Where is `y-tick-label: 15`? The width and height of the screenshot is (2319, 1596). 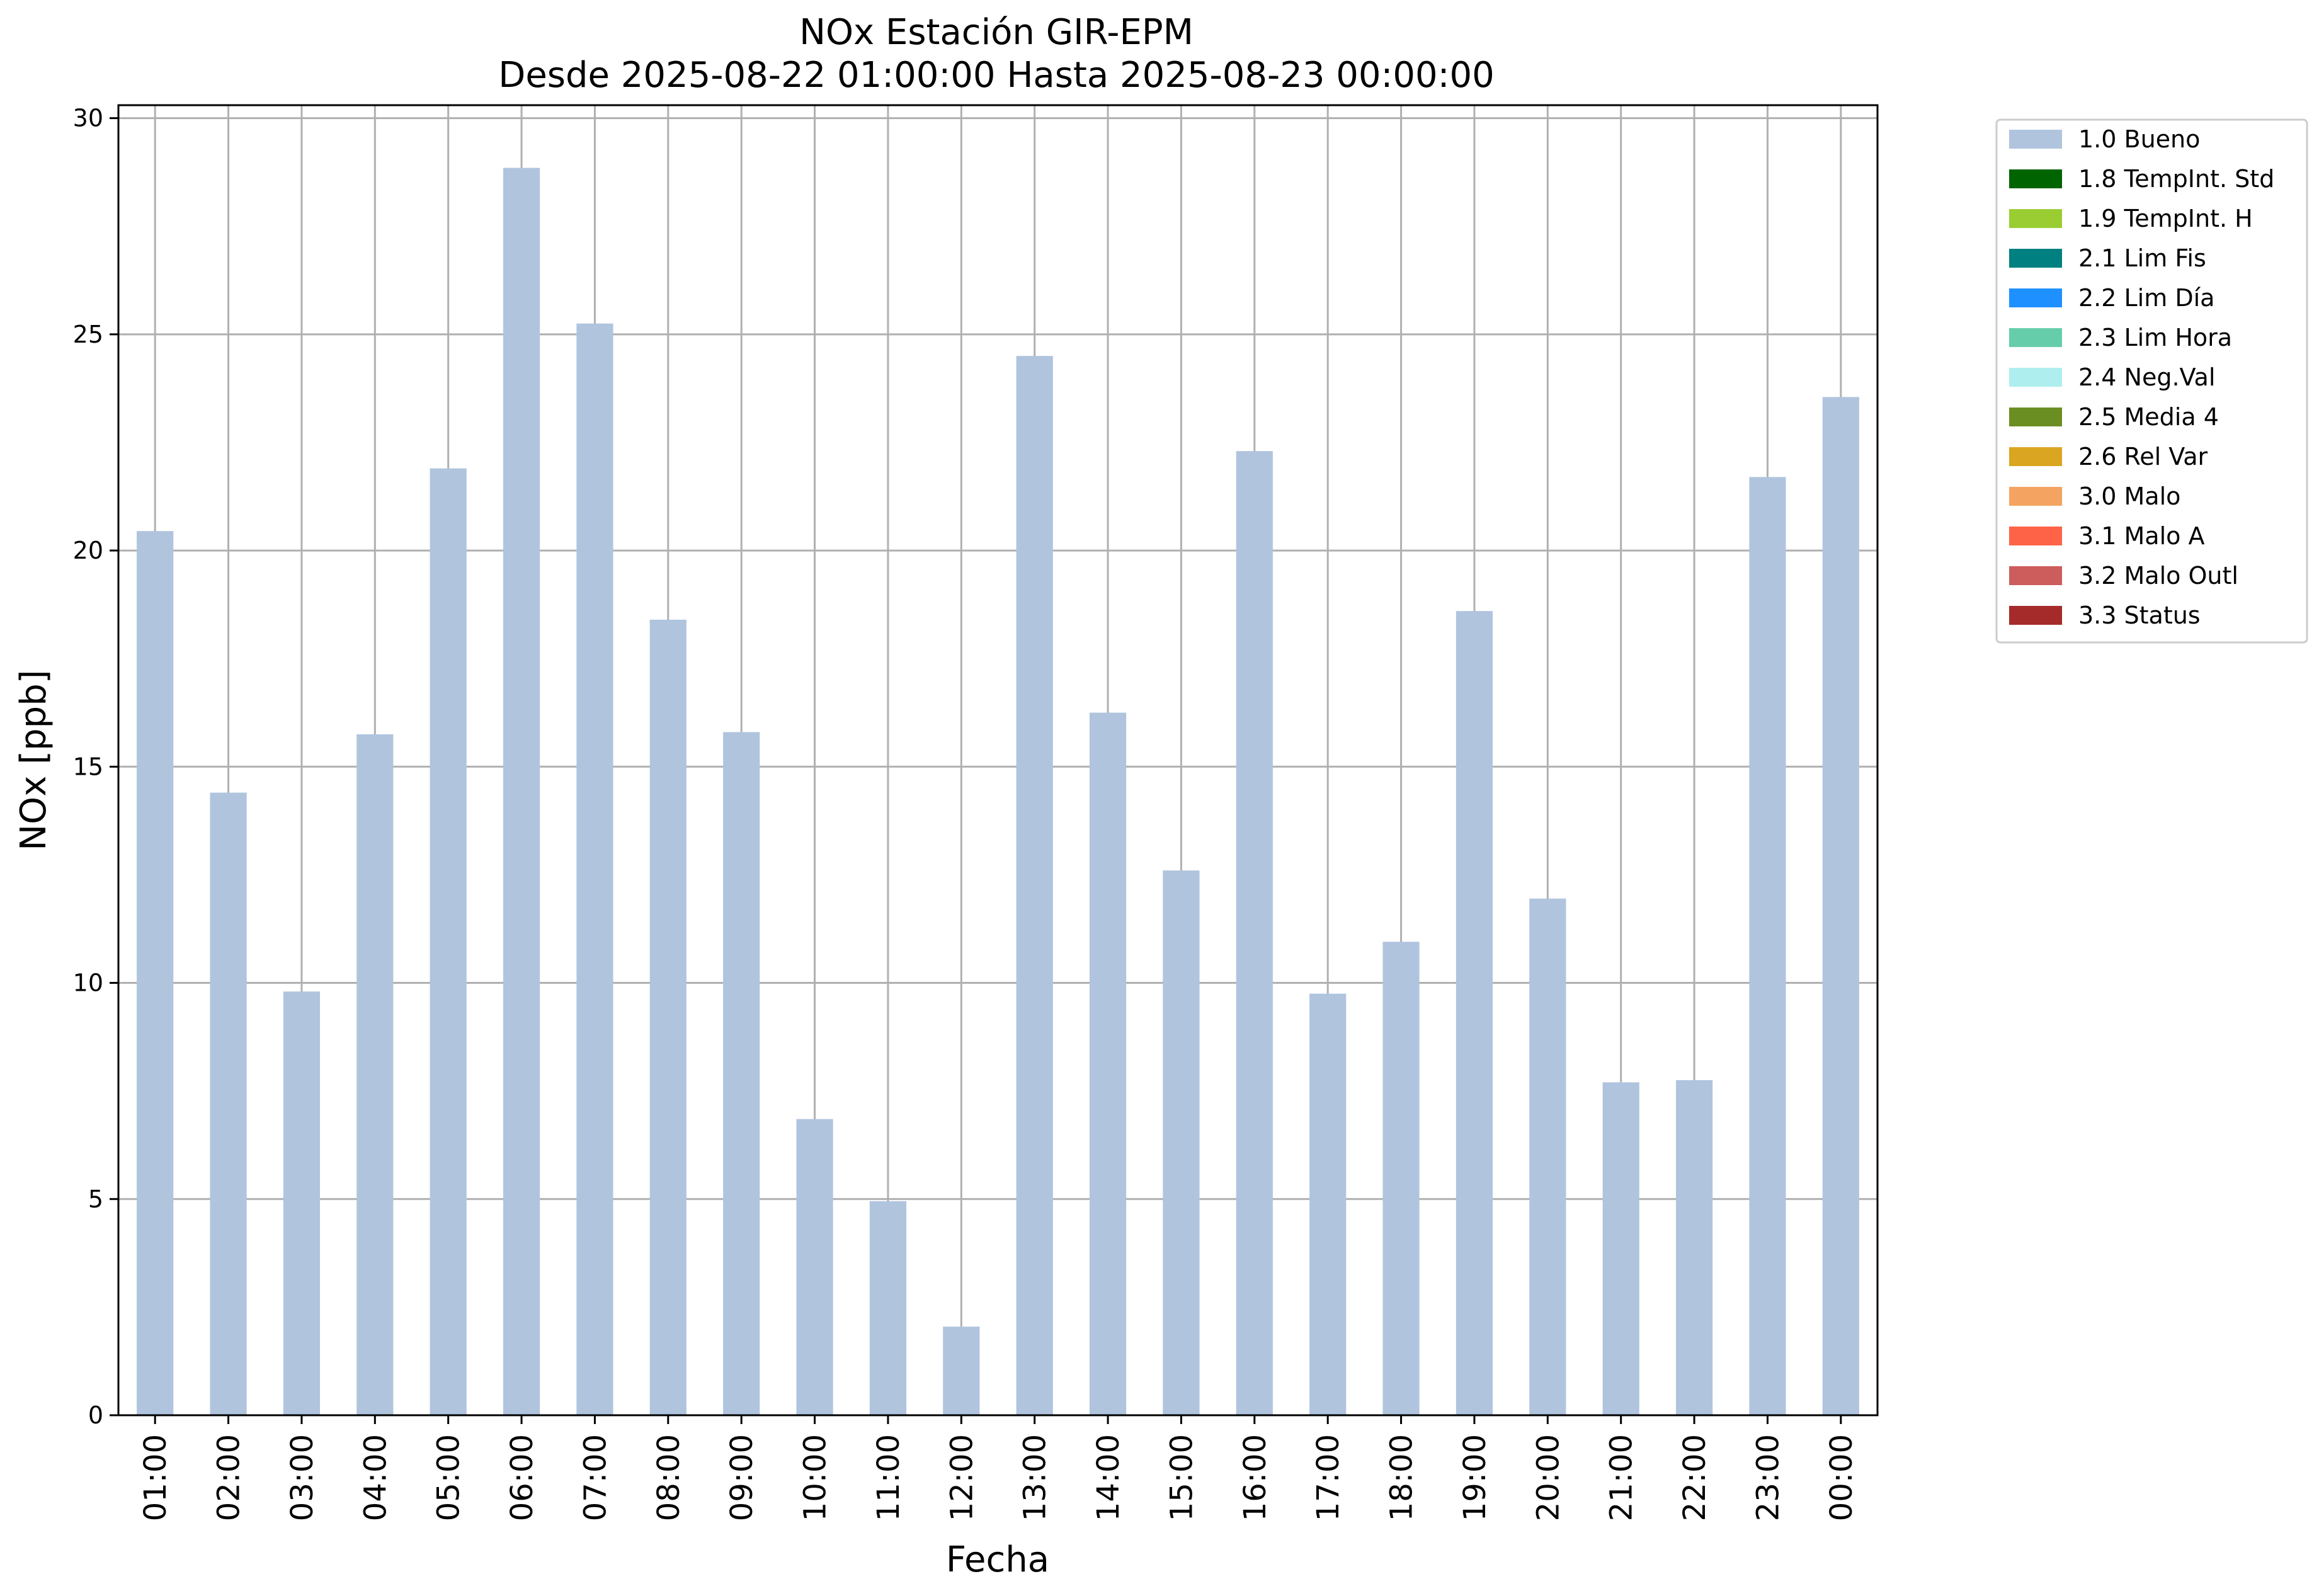 y-tick-label: 15 is located at coordinates (88, 766).